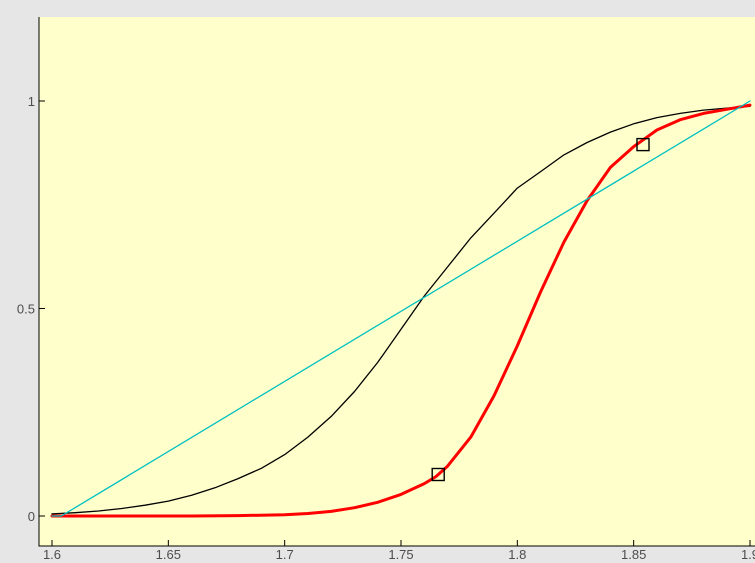  I want to click on x-tick-label: 1.7, so click(285, 554).